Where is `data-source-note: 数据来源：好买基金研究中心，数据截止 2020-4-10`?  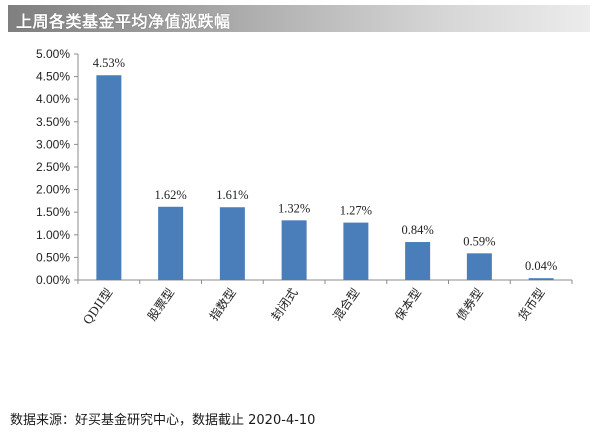 data-source-note: 数据来源：好买基金研究中心，数据截止 2020-4-10 is located at coordinates (163, 420).